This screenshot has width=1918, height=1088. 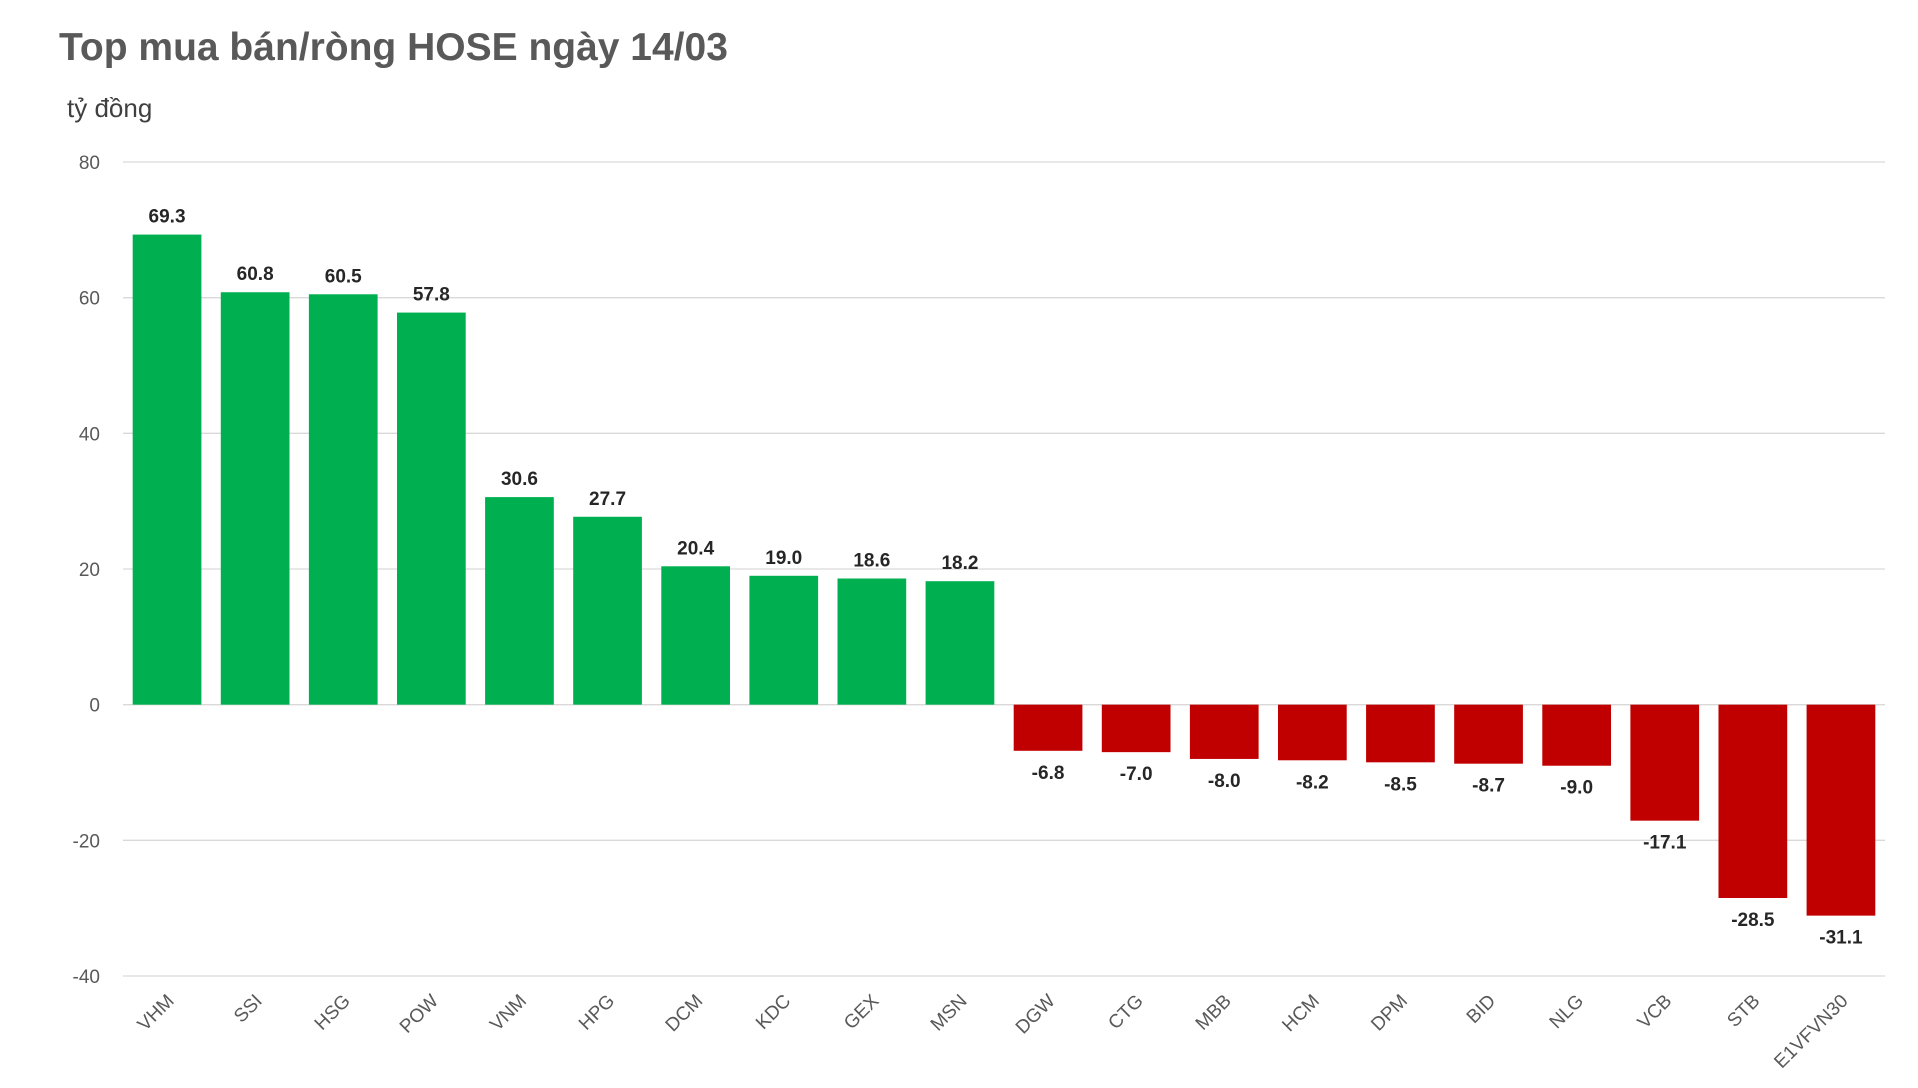 I want to click on bar-hpg, so click(x=607, y=610).